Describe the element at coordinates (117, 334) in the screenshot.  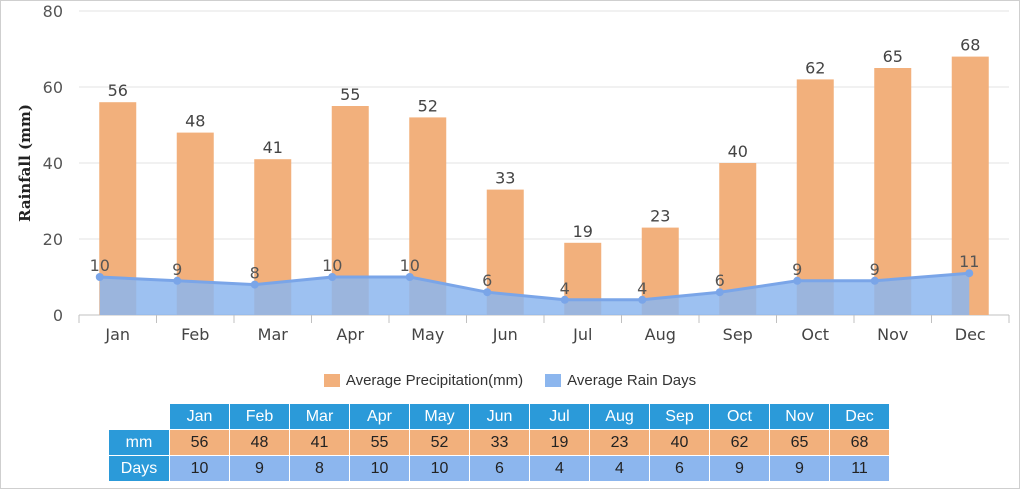
I see `x-tick-label: Jan` at that location.